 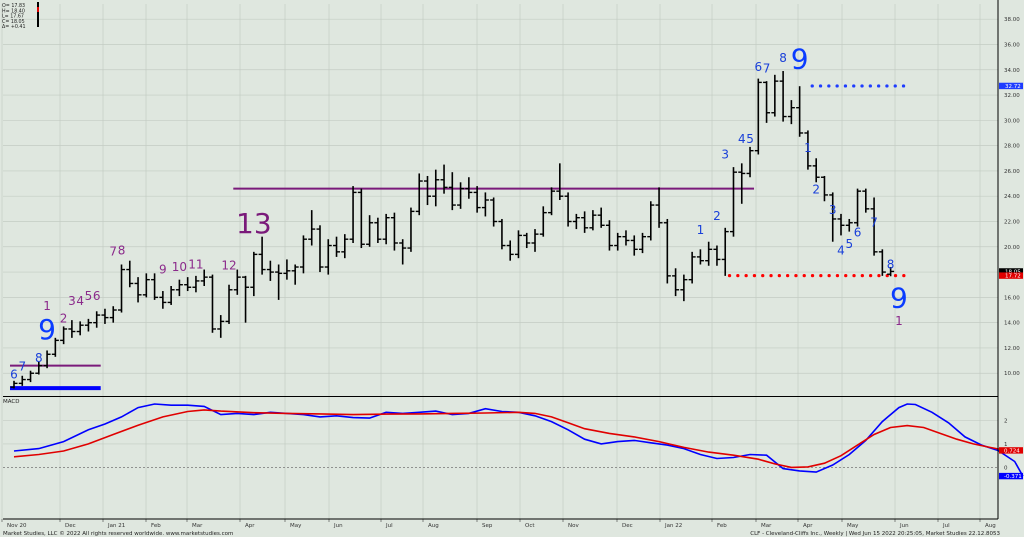 I want to click on ohlc-readout-line: H= 18.40, so click(x=13, y=11).